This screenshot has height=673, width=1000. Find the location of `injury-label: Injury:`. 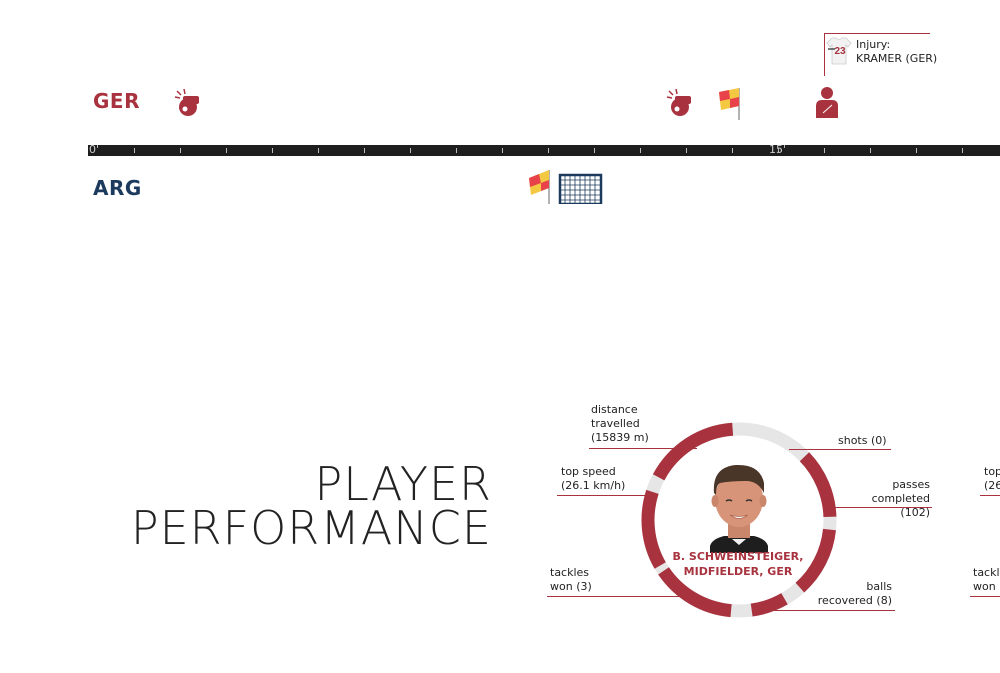

injury-label: Injury: is located at coordinates (873, 44).